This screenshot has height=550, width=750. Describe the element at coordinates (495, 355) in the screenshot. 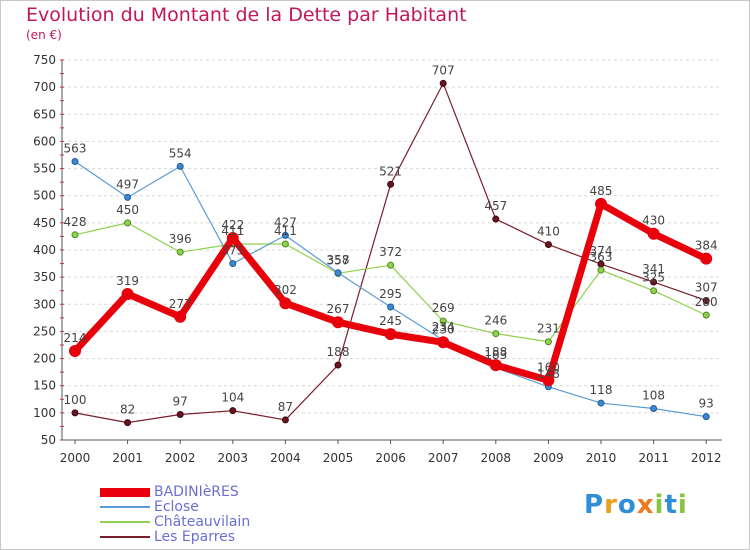

I see `data-label: 183` at that location.